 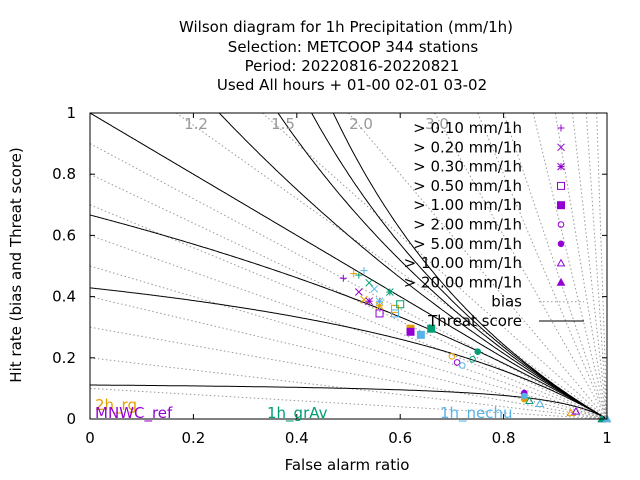 I want to click on legend-label: > 10.00 mm/1h, so click(x=463, y=263).